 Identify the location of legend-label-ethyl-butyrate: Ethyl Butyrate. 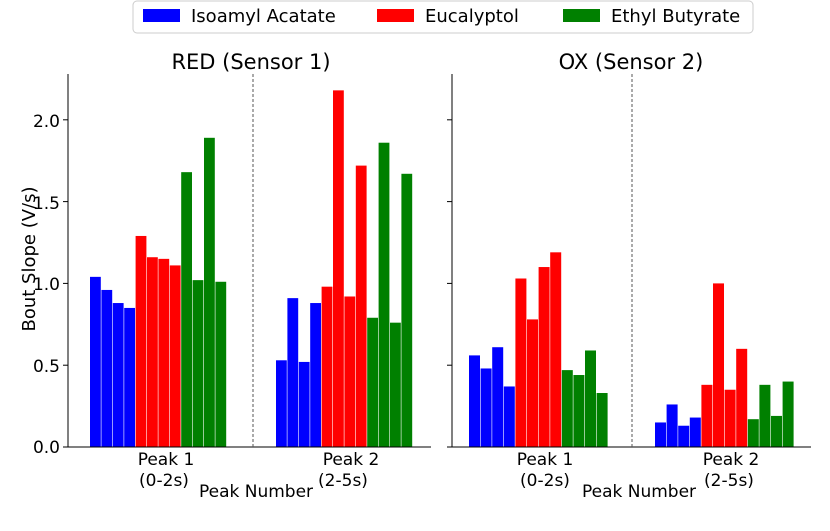
(675, 16).